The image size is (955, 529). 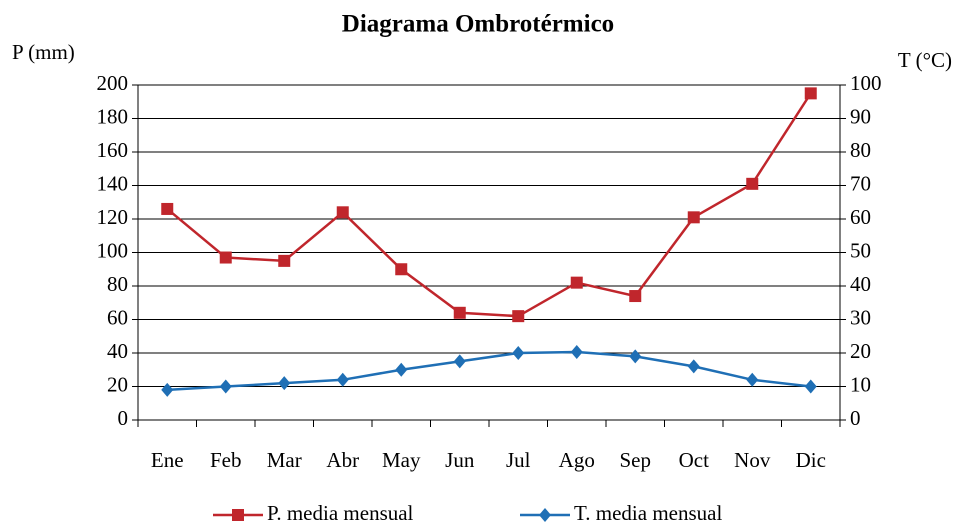 What do you see at coordinates (167, 460) in the screenshot?
I see `x-tick-label: Ene` at bounding box center [167, 460].